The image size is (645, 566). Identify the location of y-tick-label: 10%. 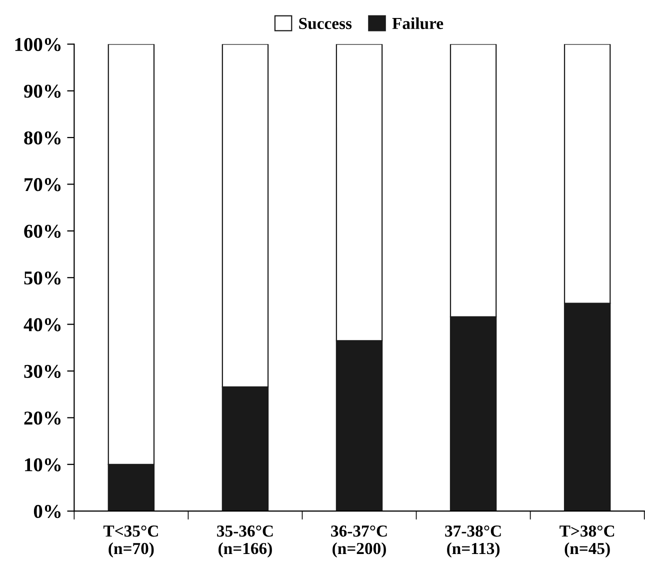
(43, 465).